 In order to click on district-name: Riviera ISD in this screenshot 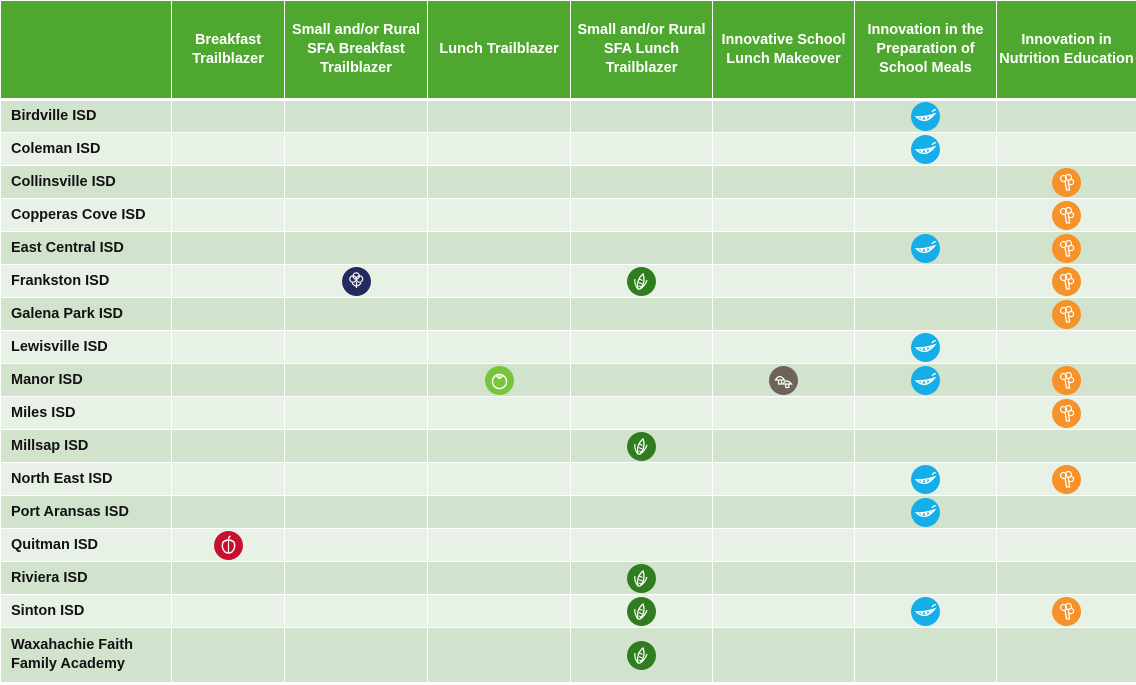, I will do `click(86, 578)`.